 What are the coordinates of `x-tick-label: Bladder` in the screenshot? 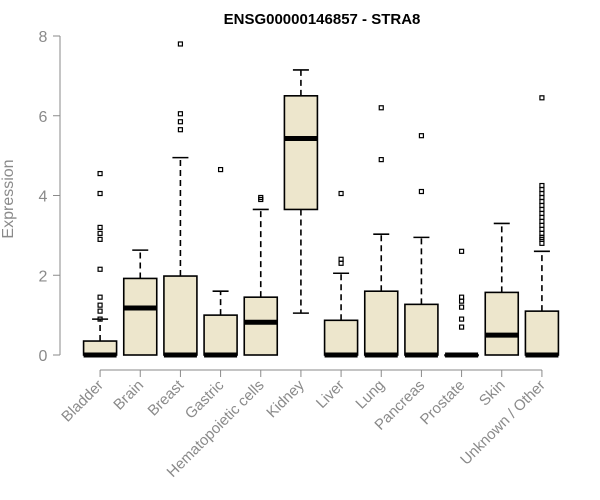 It's located at (82, 401).